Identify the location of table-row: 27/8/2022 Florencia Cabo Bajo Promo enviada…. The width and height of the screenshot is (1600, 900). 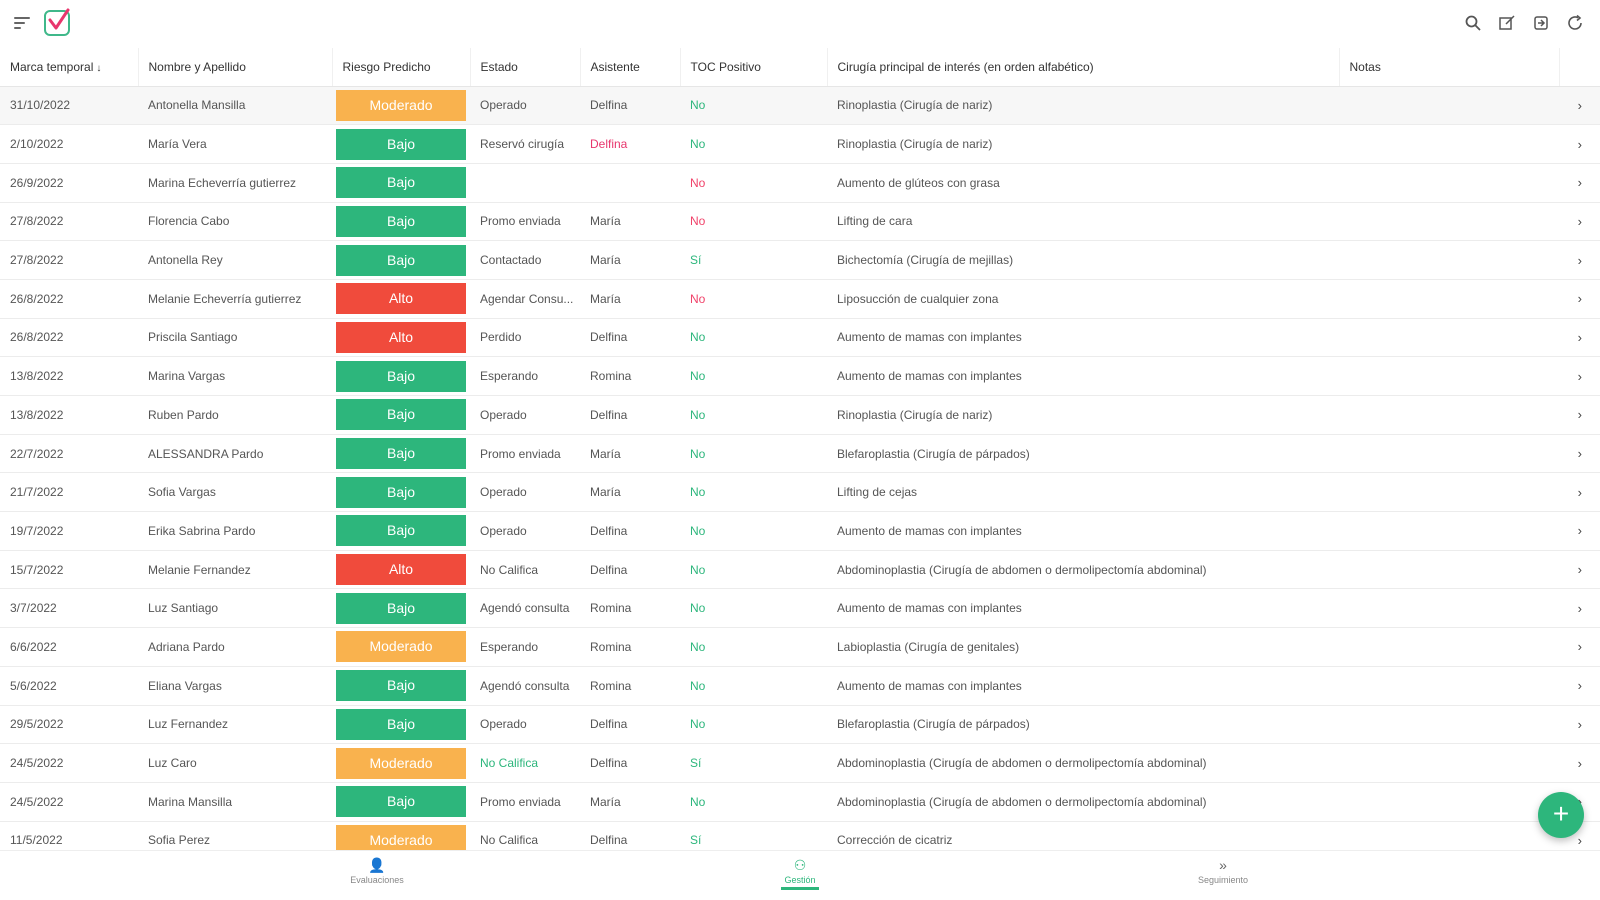
(800, 222).